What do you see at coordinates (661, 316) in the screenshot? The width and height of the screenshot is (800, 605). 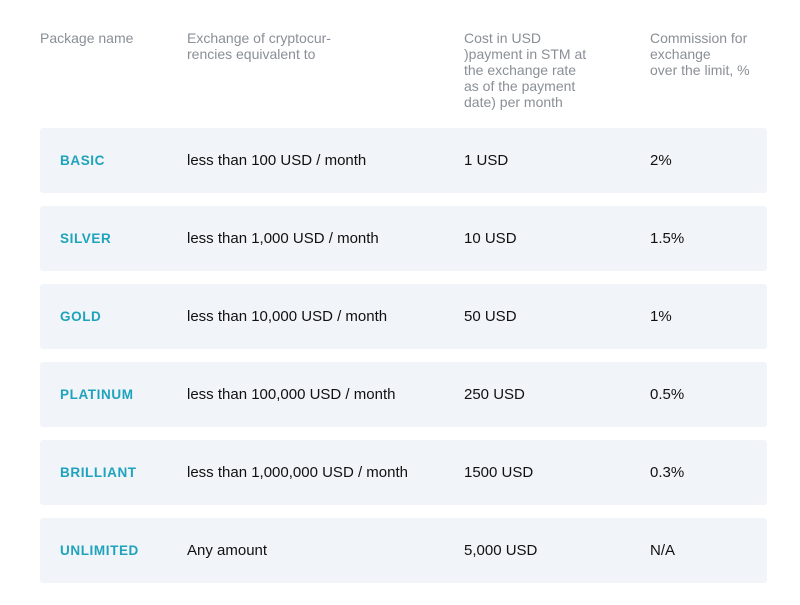 I see `commission-value: 1%` at bounding box center [661, 316].